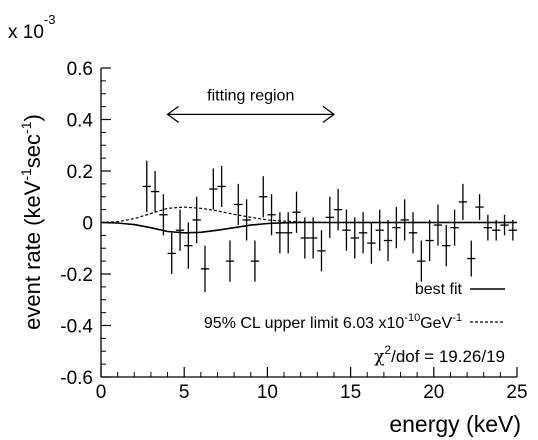  Describe the element at coordinates (80, 69) in the screenshot. I see `y-tick-label: 0.6` at that location.